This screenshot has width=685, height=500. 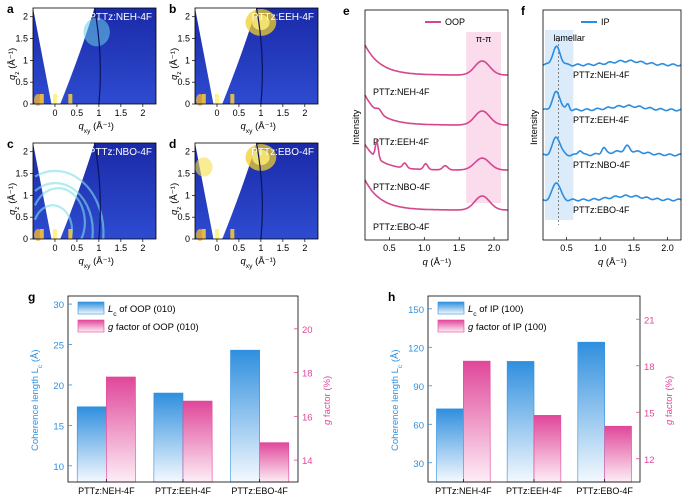 I want to click on gixd-edge-peak, so click(x=200, y=235).